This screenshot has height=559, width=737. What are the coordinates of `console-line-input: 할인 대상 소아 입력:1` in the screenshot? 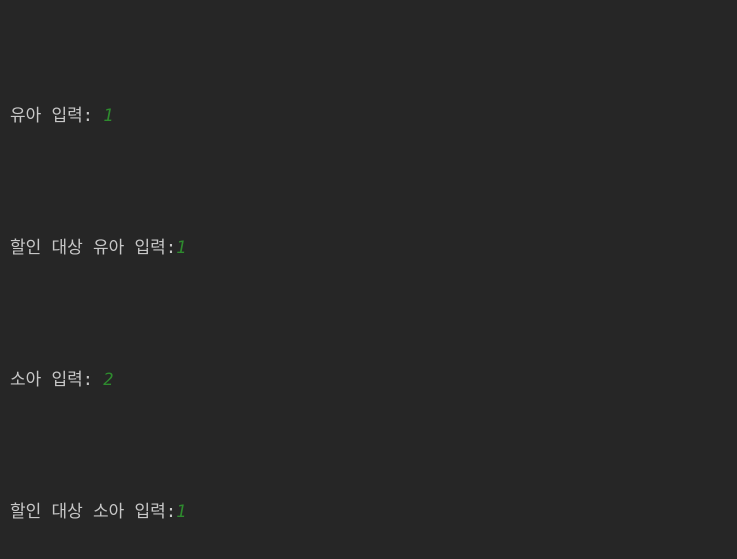 It's located at (373, 512).